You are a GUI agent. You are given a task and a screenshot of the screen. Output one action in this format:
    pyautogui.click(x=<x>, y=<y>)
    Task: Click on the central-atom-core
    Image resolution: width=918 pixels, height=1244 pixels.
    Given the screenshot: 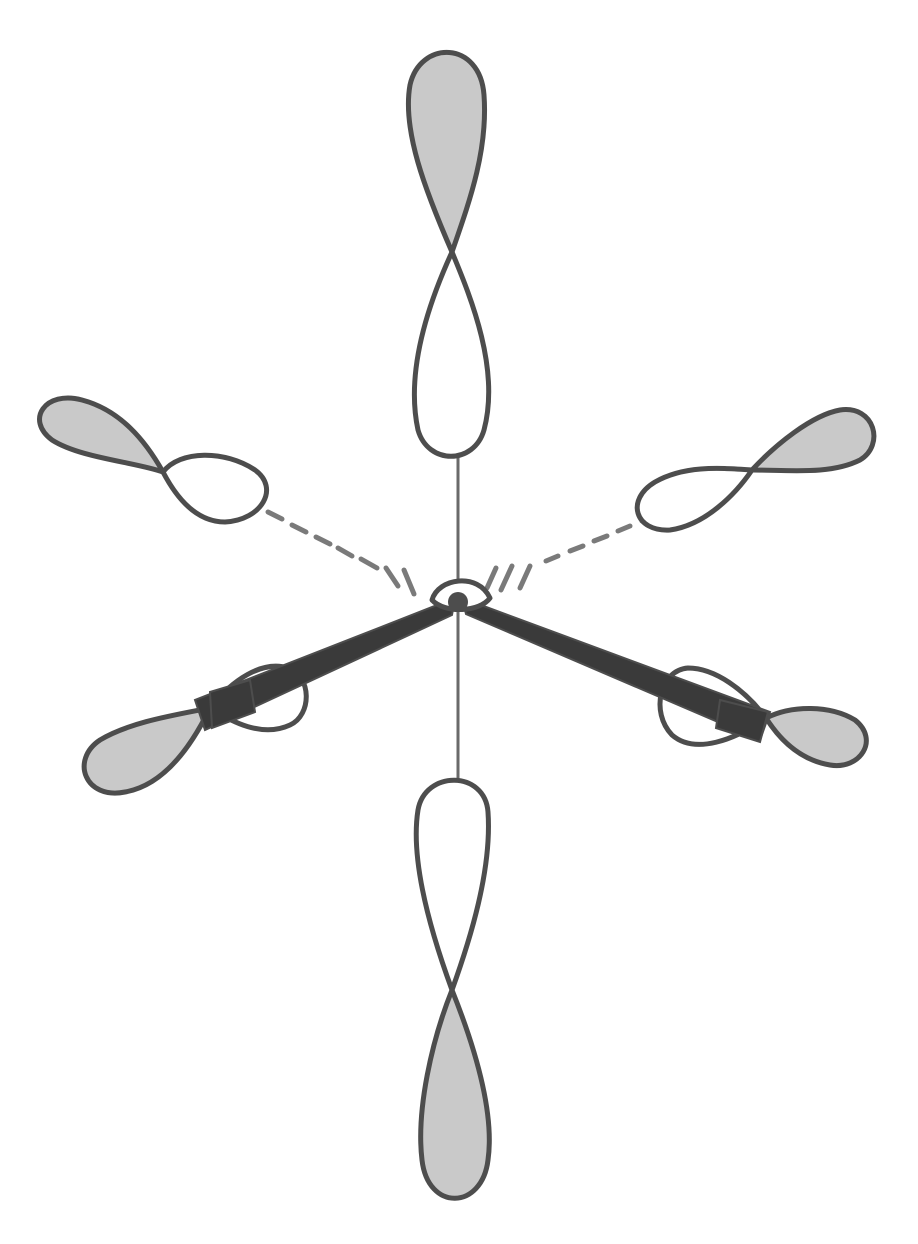 What is the action you would take?
    pyautogui.click(x=458, y=602)
    